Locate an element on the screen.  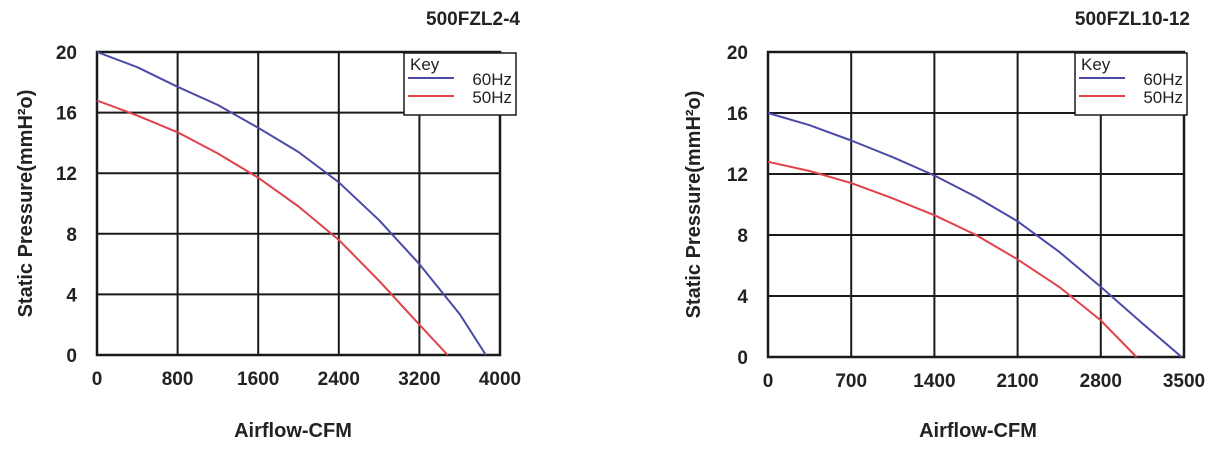
chart-title: 500FZL10-12 is located at coordinates (1132, 19).